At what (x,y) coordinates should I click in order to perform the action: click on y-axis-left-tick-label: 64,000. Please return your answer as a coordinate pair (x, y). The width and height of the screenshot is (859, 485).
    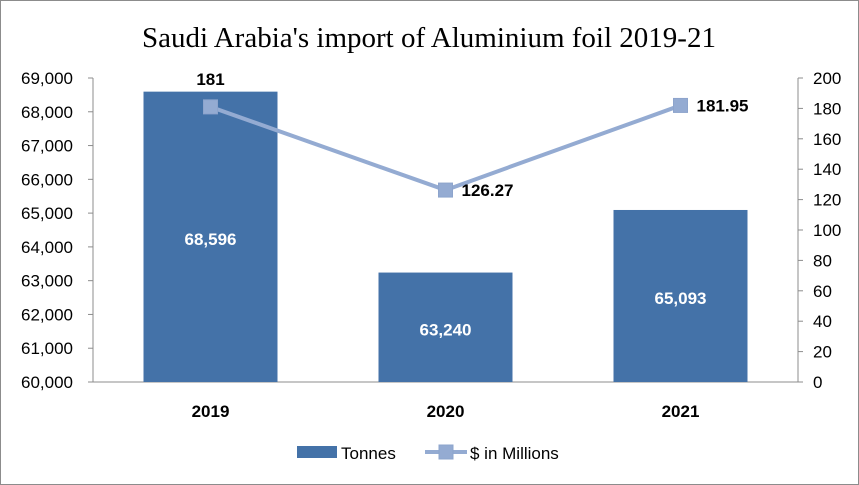
    Looking at the image, I should click on (47, 247).